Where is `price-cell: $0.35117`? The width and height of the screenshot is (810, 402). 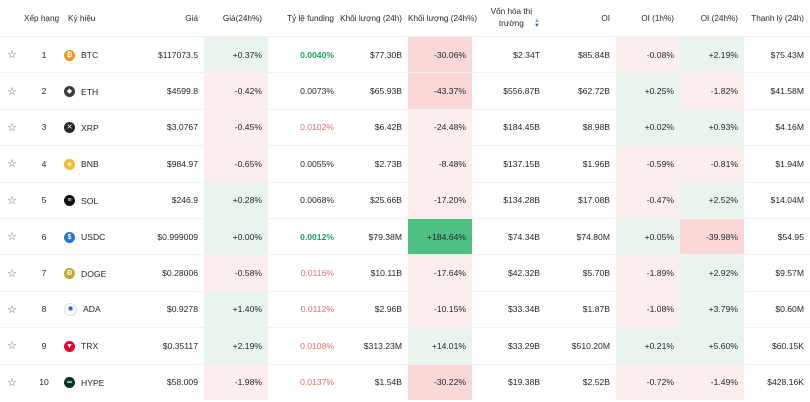 price-cell: $0.35117 is located at coordinates (180, 345).